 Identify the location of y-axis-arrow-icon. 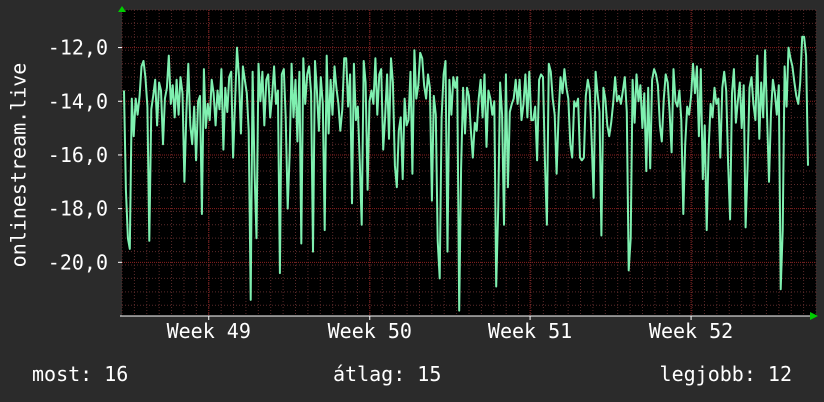
(122, 9).